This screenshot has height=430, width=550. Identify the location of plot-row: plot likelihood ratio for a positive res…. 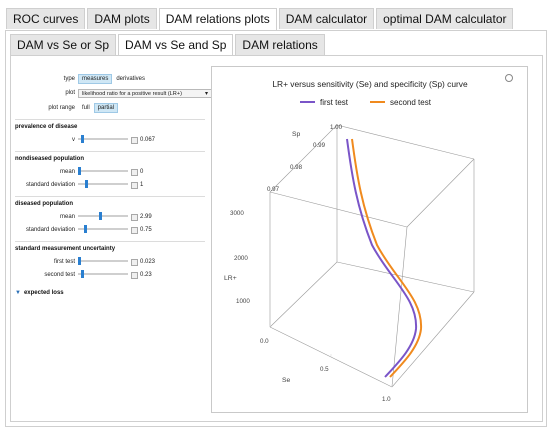
(113, 94).